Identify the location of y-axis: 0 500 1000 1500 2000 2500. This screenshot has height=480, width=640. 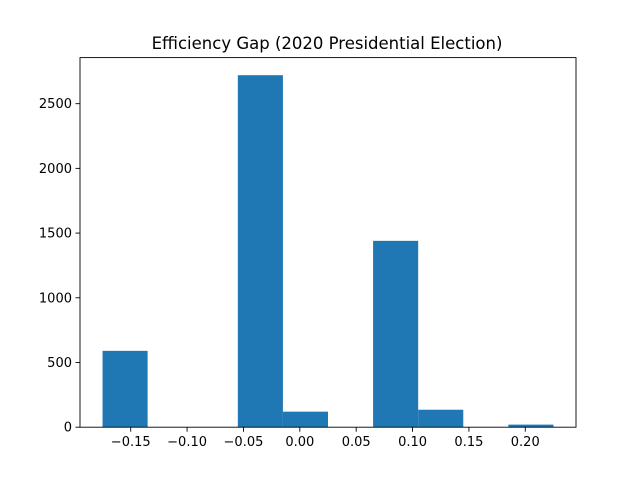
(59, 266).